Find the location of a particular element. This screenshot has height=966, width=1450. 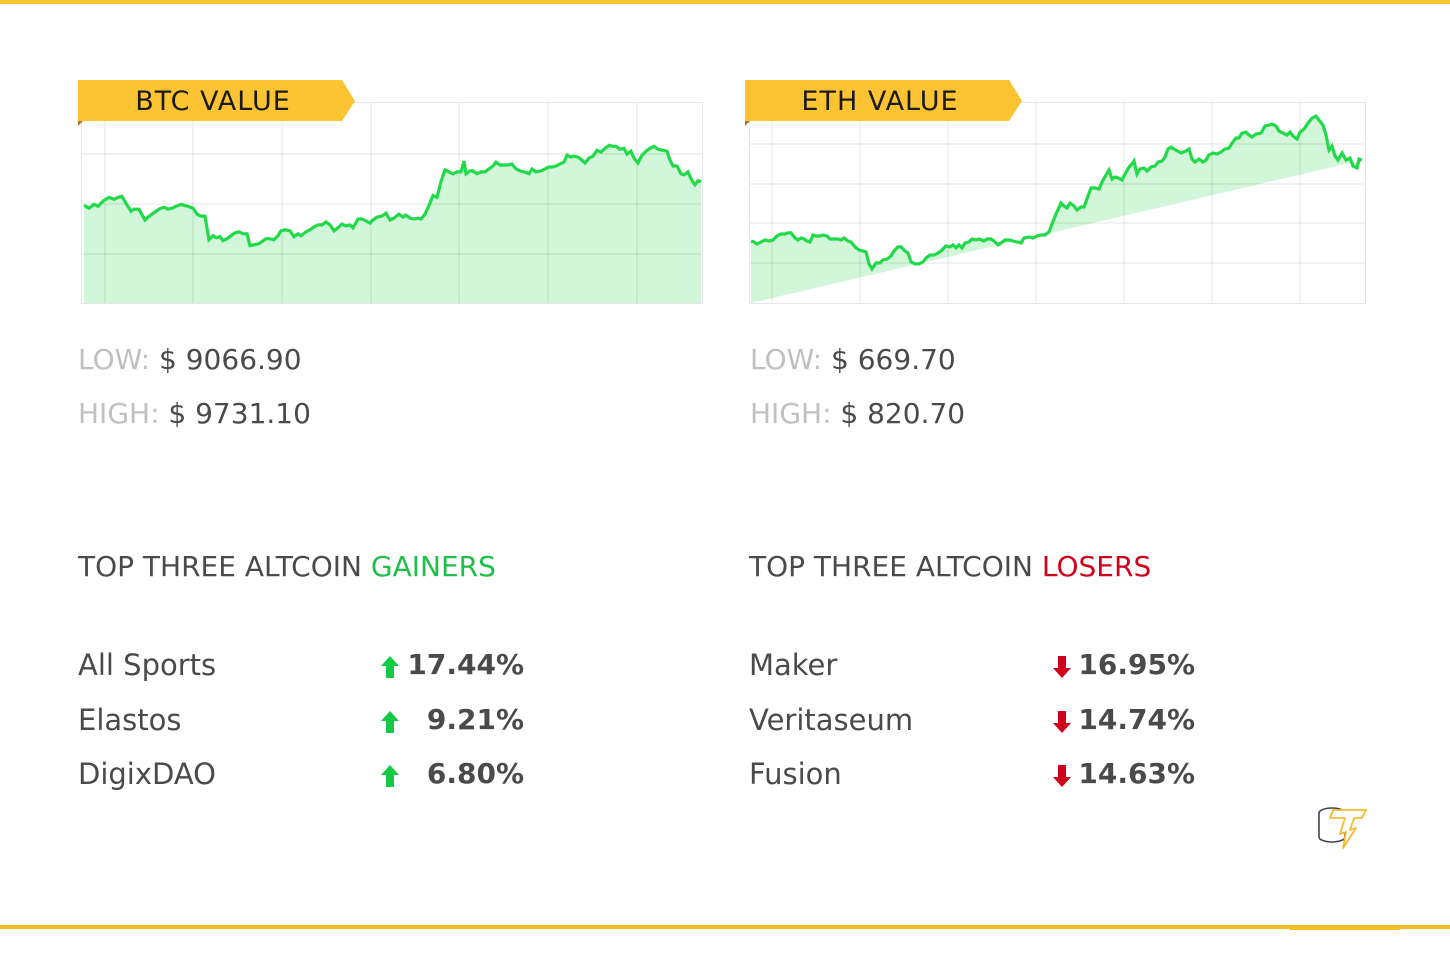

eth-banner is located at coordinates (883, 100).